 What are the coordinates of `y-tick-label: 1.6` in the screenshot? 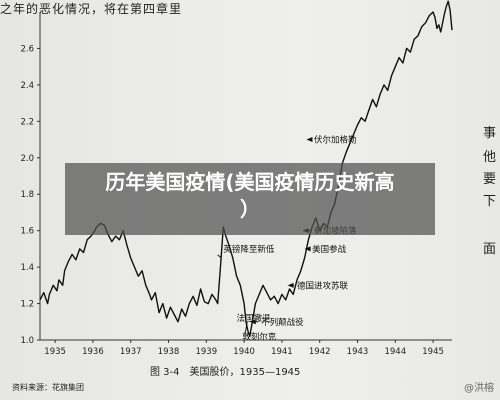 It's located at (27, 232).